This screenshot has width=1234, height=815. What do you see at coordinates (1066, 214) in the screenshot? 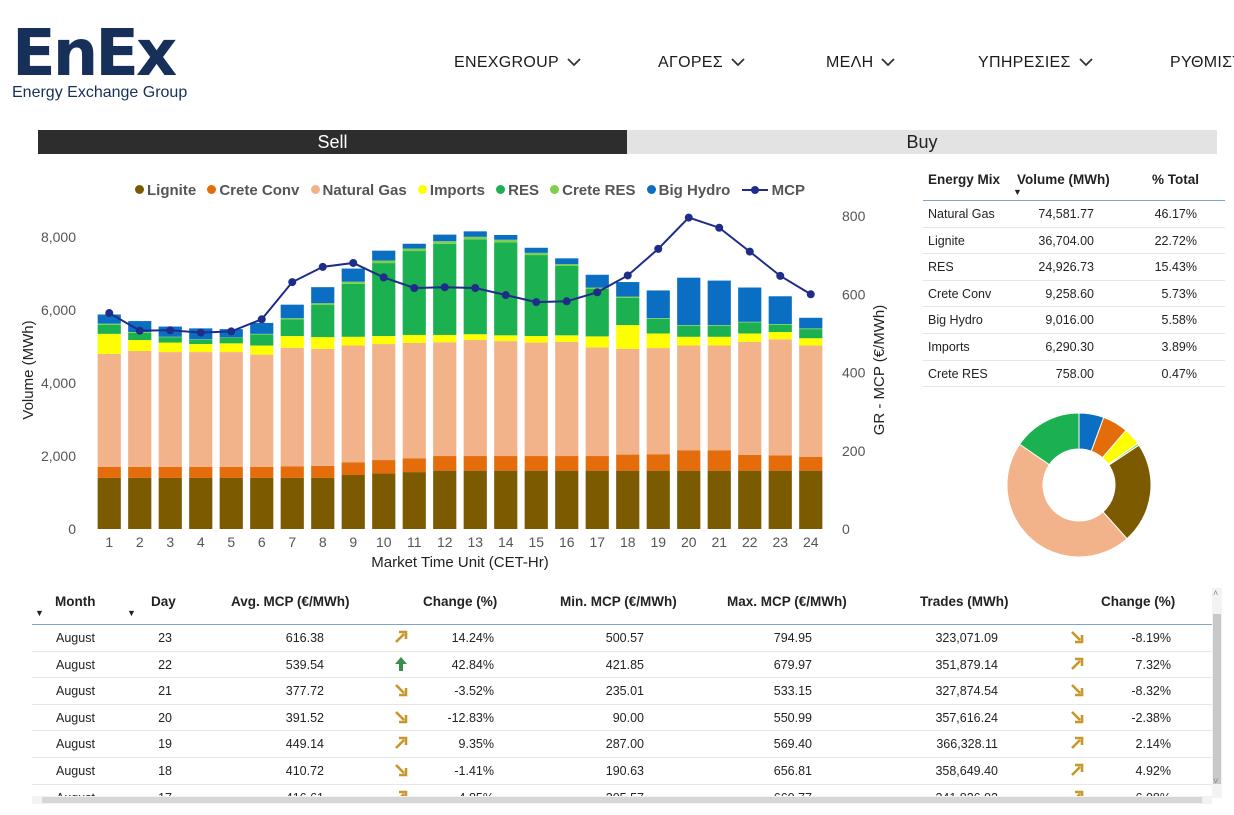
I see `mix-cell-volume: 74,581.77` at bounding box center [1066, 214].